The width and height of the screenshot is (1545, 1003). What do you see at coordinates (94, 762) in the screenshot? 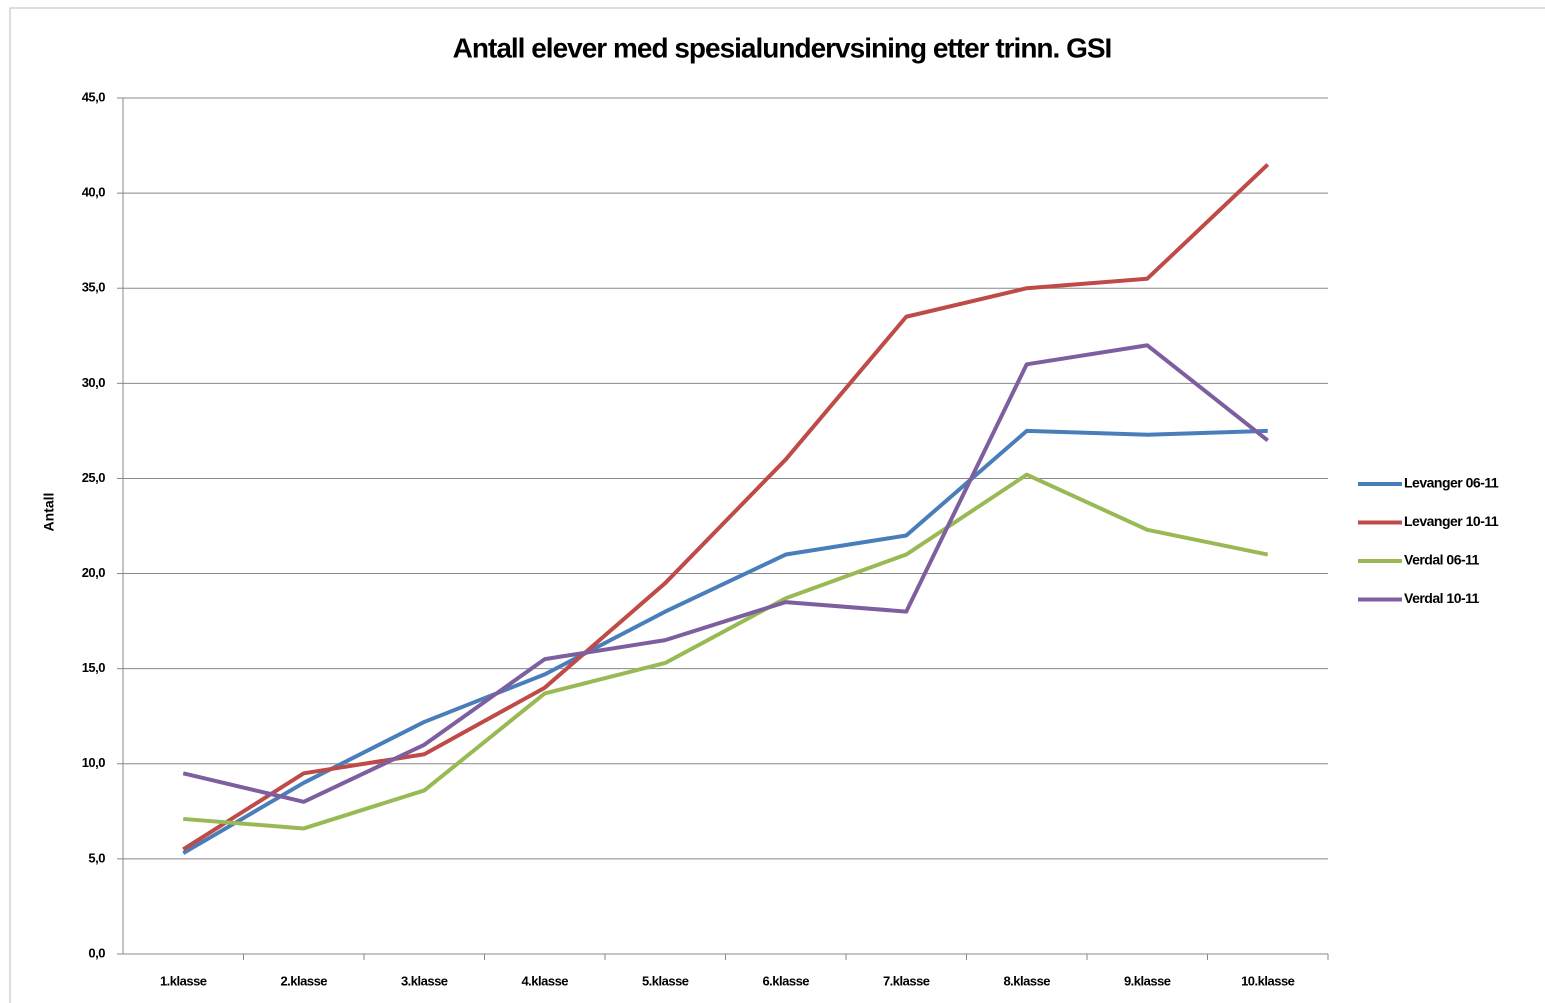
I see `y-tick-label: 10,0` at bounding box center [94, 762].